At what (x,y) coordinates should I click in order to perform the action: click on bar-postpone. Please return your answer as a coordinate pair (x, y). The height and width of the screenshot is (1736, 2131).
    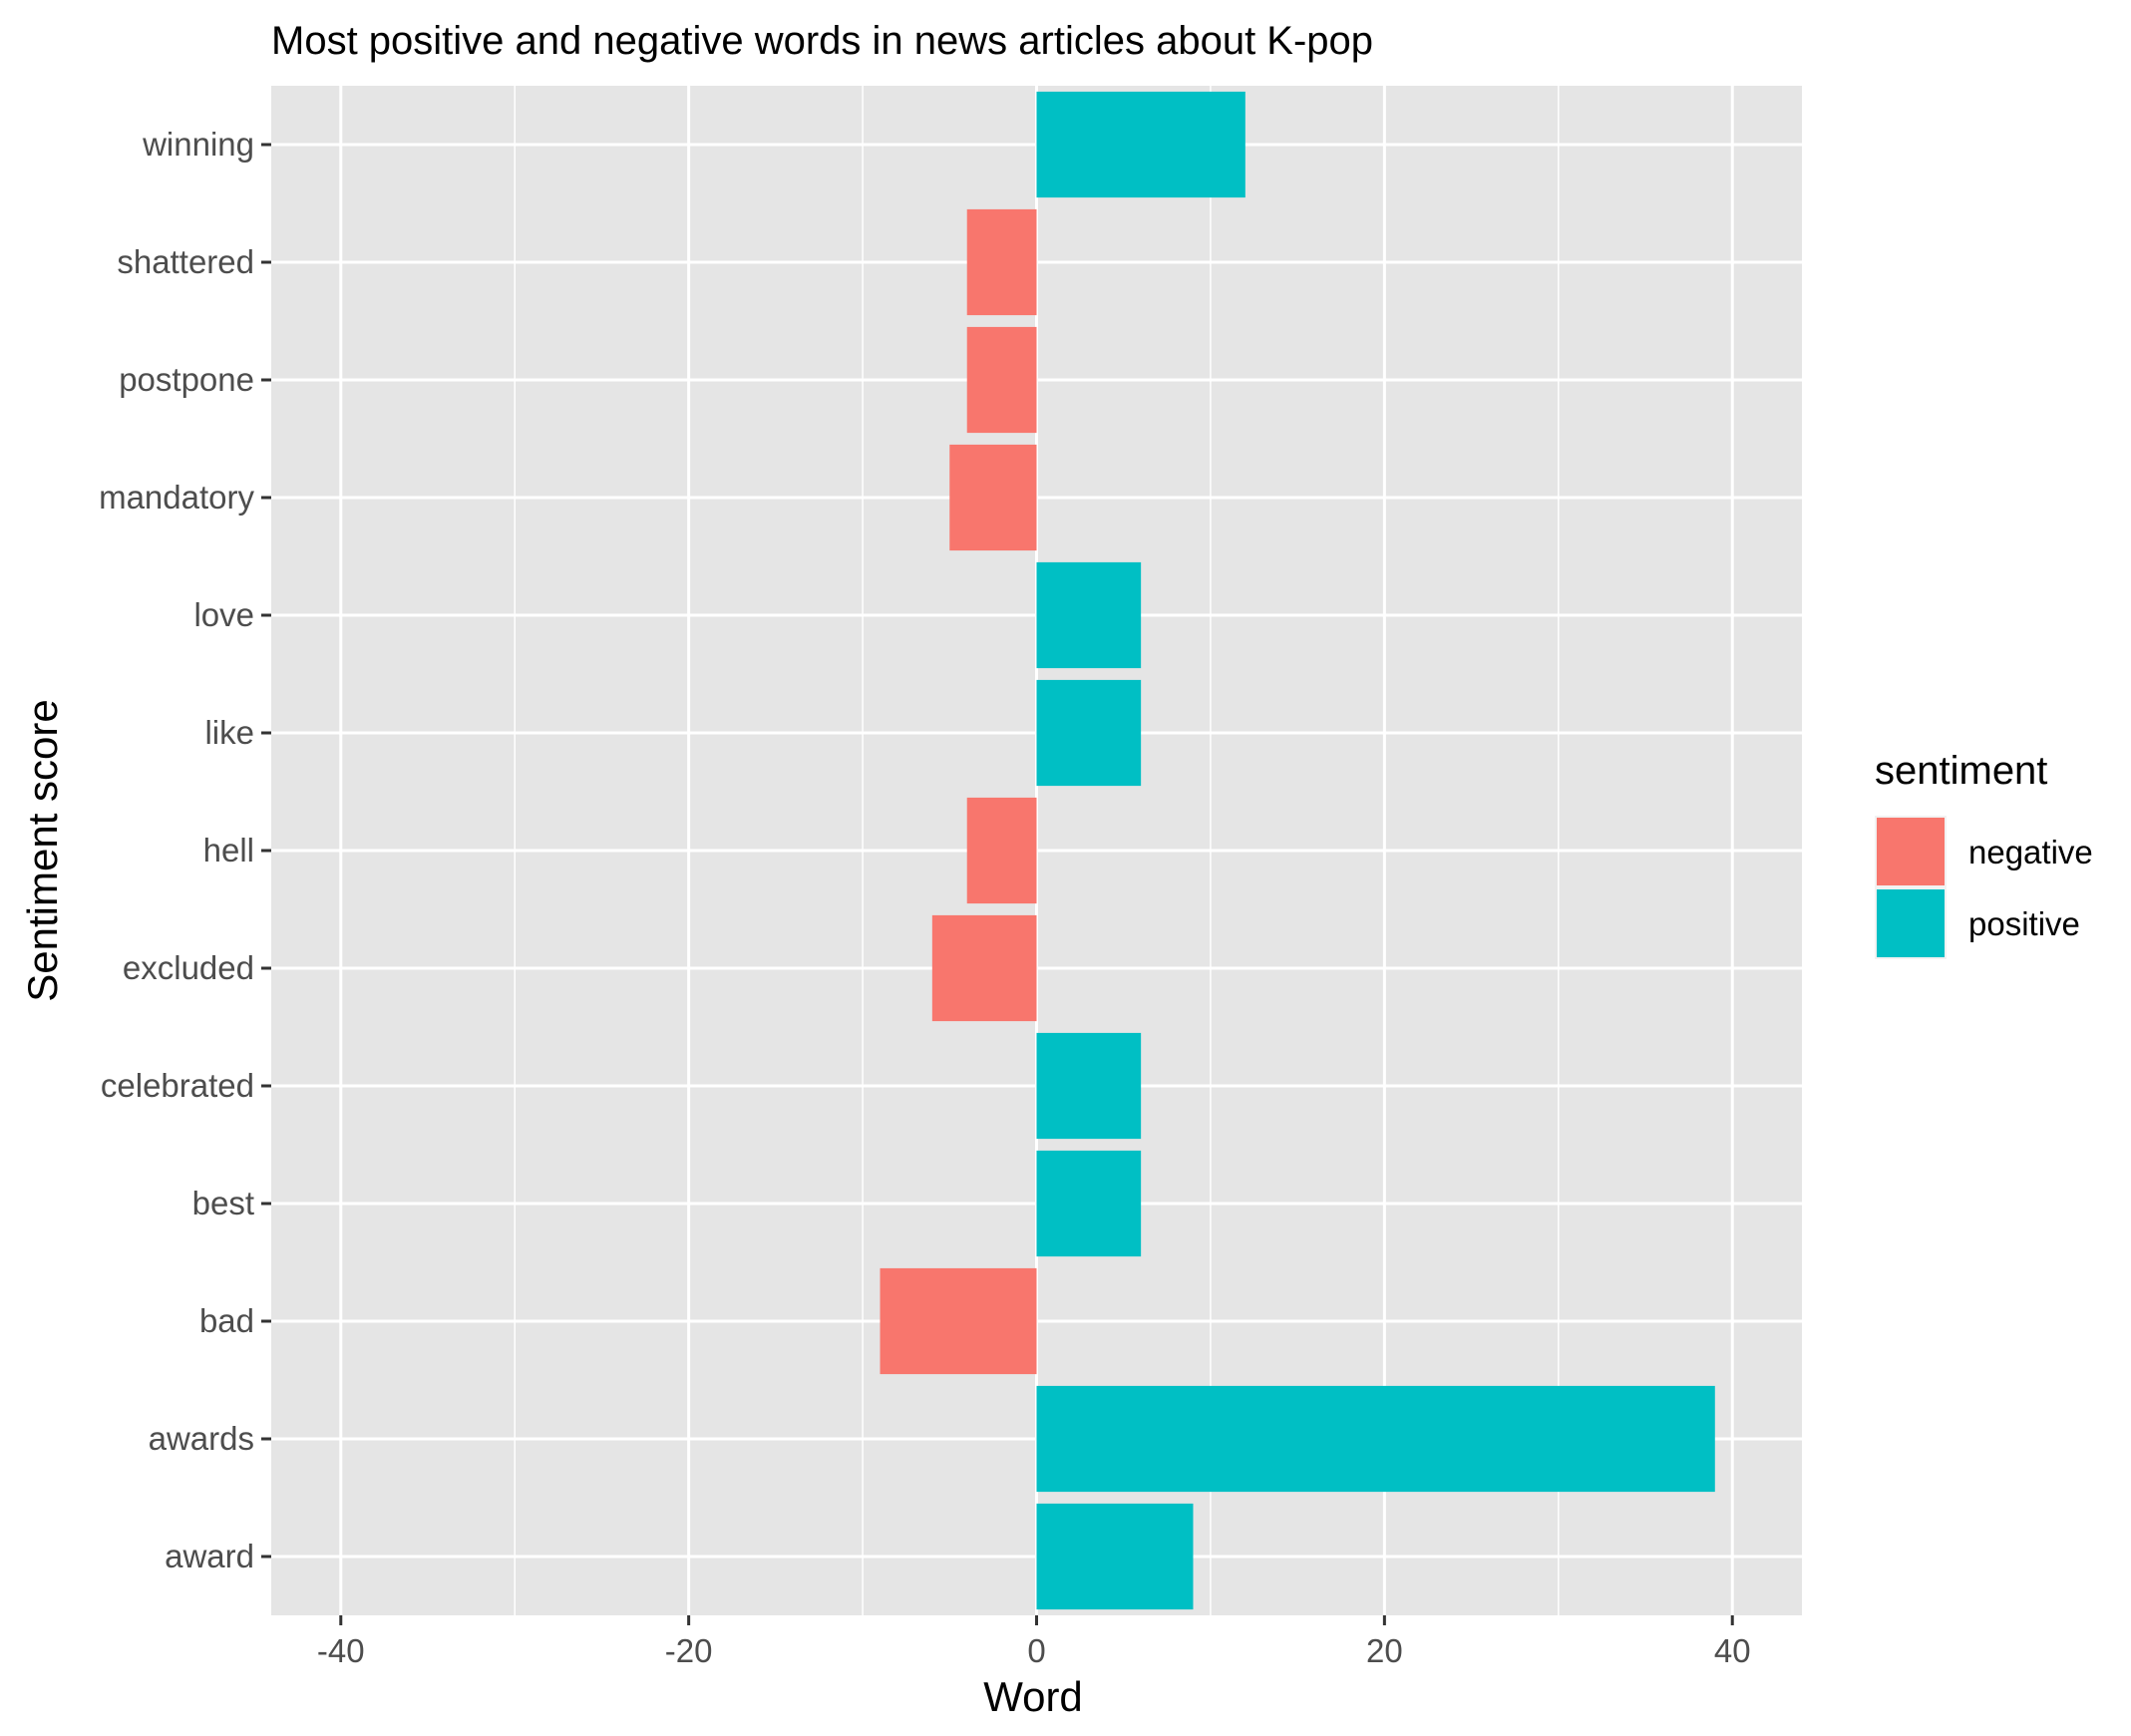
    Looking at the image, I should click on (1001, 380).